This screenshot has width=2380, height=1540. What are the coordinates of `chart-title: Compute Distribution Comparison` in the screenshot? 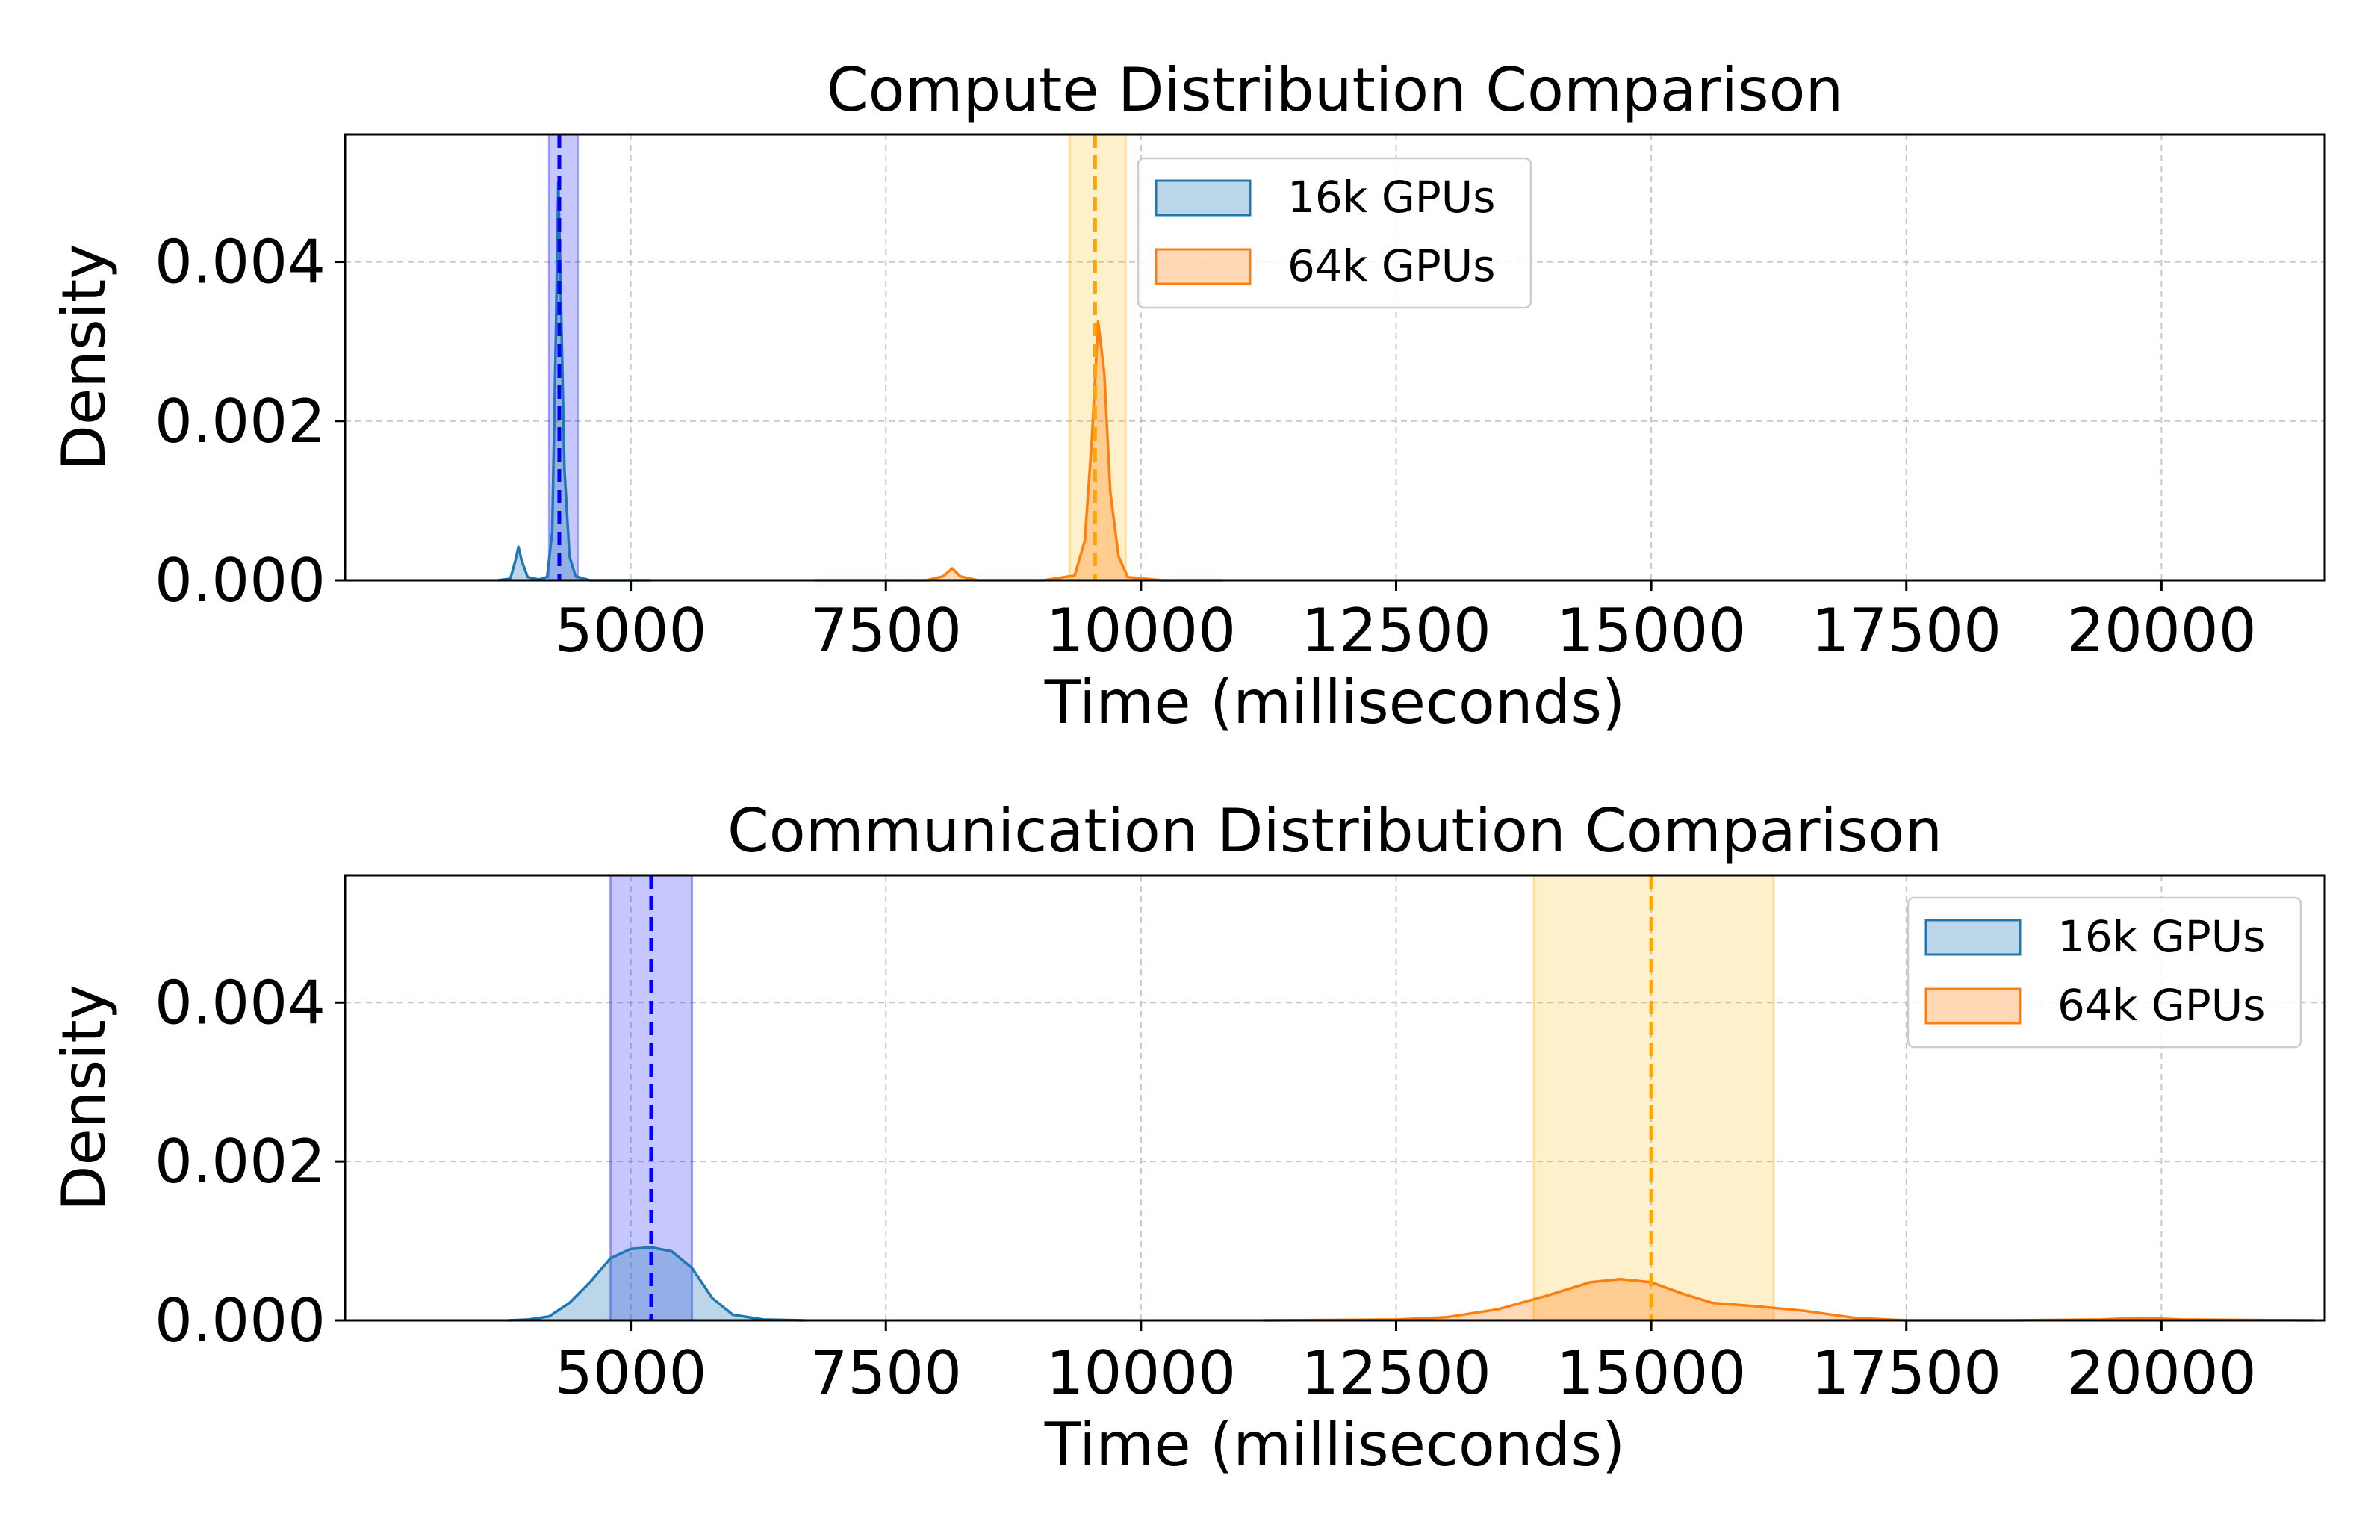 It's located at (1335, 90).